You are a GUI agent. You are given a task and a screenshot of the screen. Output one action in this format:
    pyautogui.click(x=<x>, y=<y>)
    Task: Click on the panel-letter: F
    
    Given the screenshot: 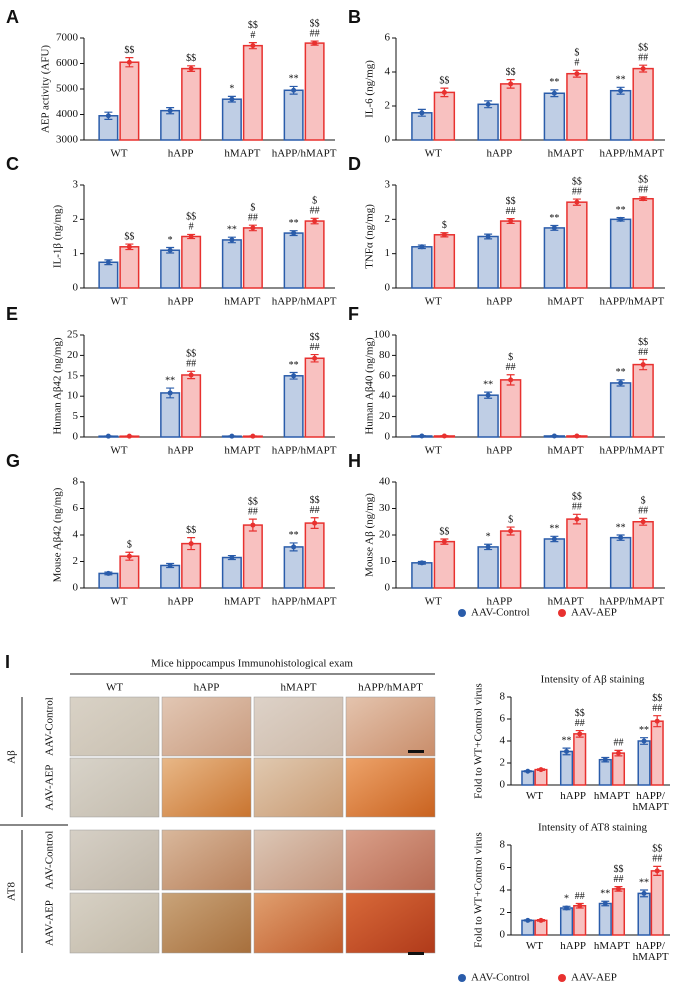 What is the action you would take?
    pyautogui.click(x=353, y=314)
    